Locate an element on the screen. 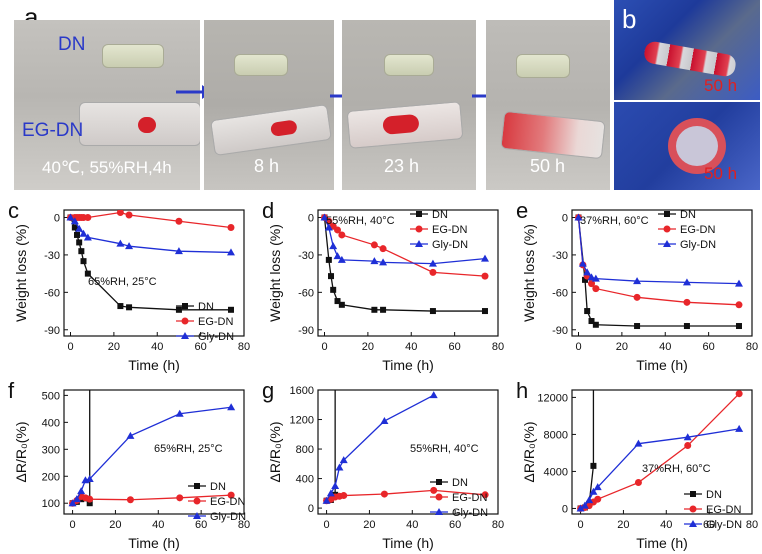  y-tick-label: -60 is located at coordinates (306, 293).